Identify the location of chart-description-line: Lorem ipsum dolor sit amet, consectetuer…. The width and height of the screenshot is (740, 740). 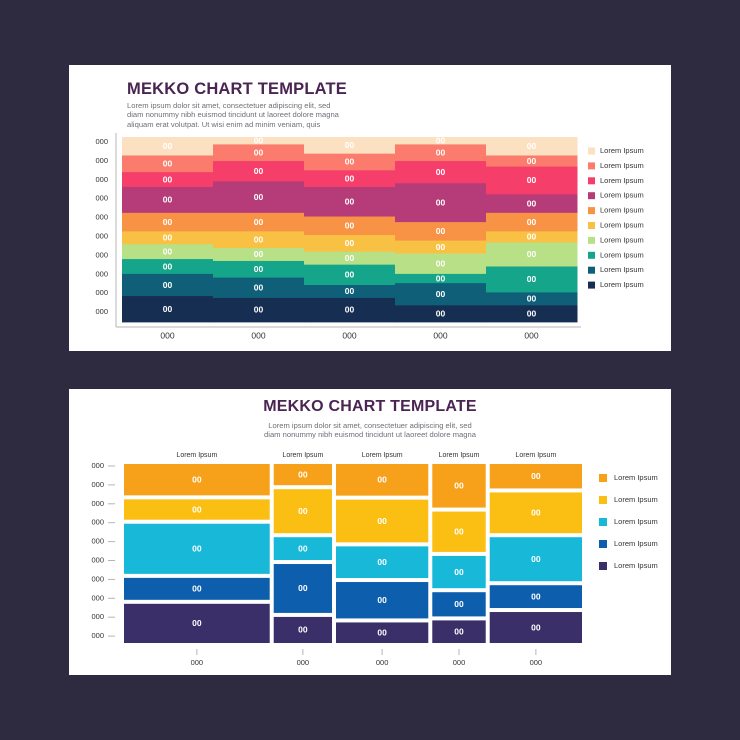
(229, 105).